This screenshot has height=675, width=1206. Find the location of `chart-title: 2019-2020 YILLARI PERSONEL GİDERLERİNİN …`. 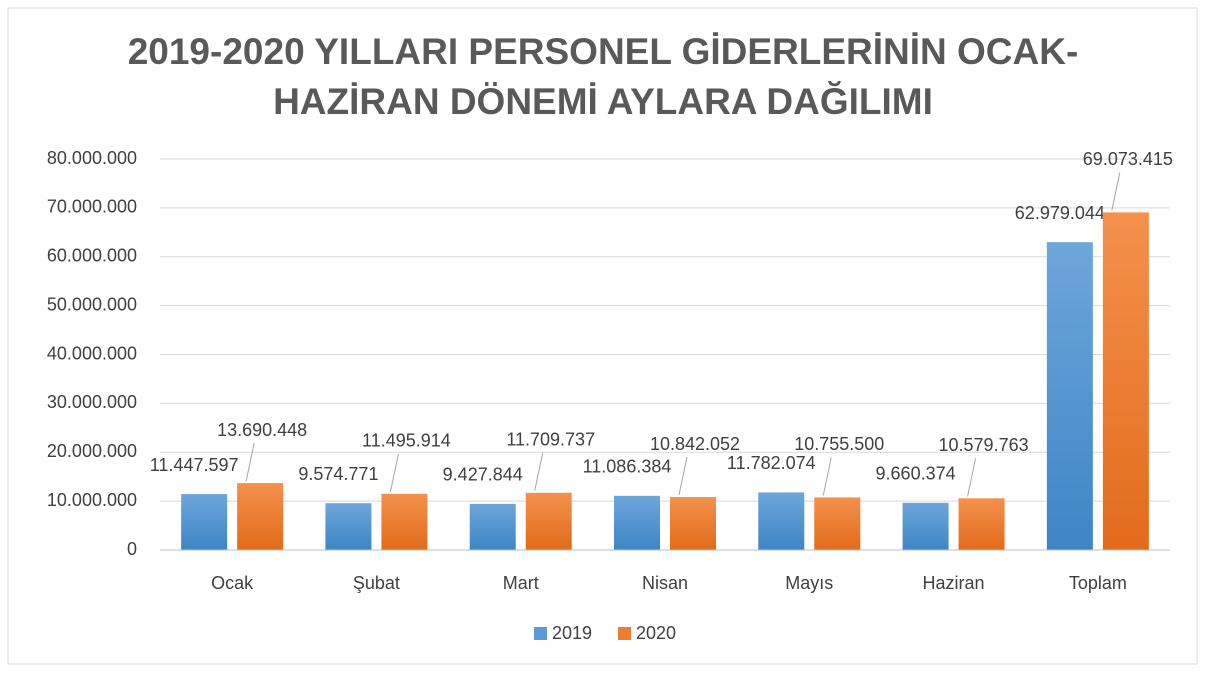

chart-title: 2019-2020 YILLARI PERSONEL GİDERLERİNİN … is located at coordinates (603, 51).